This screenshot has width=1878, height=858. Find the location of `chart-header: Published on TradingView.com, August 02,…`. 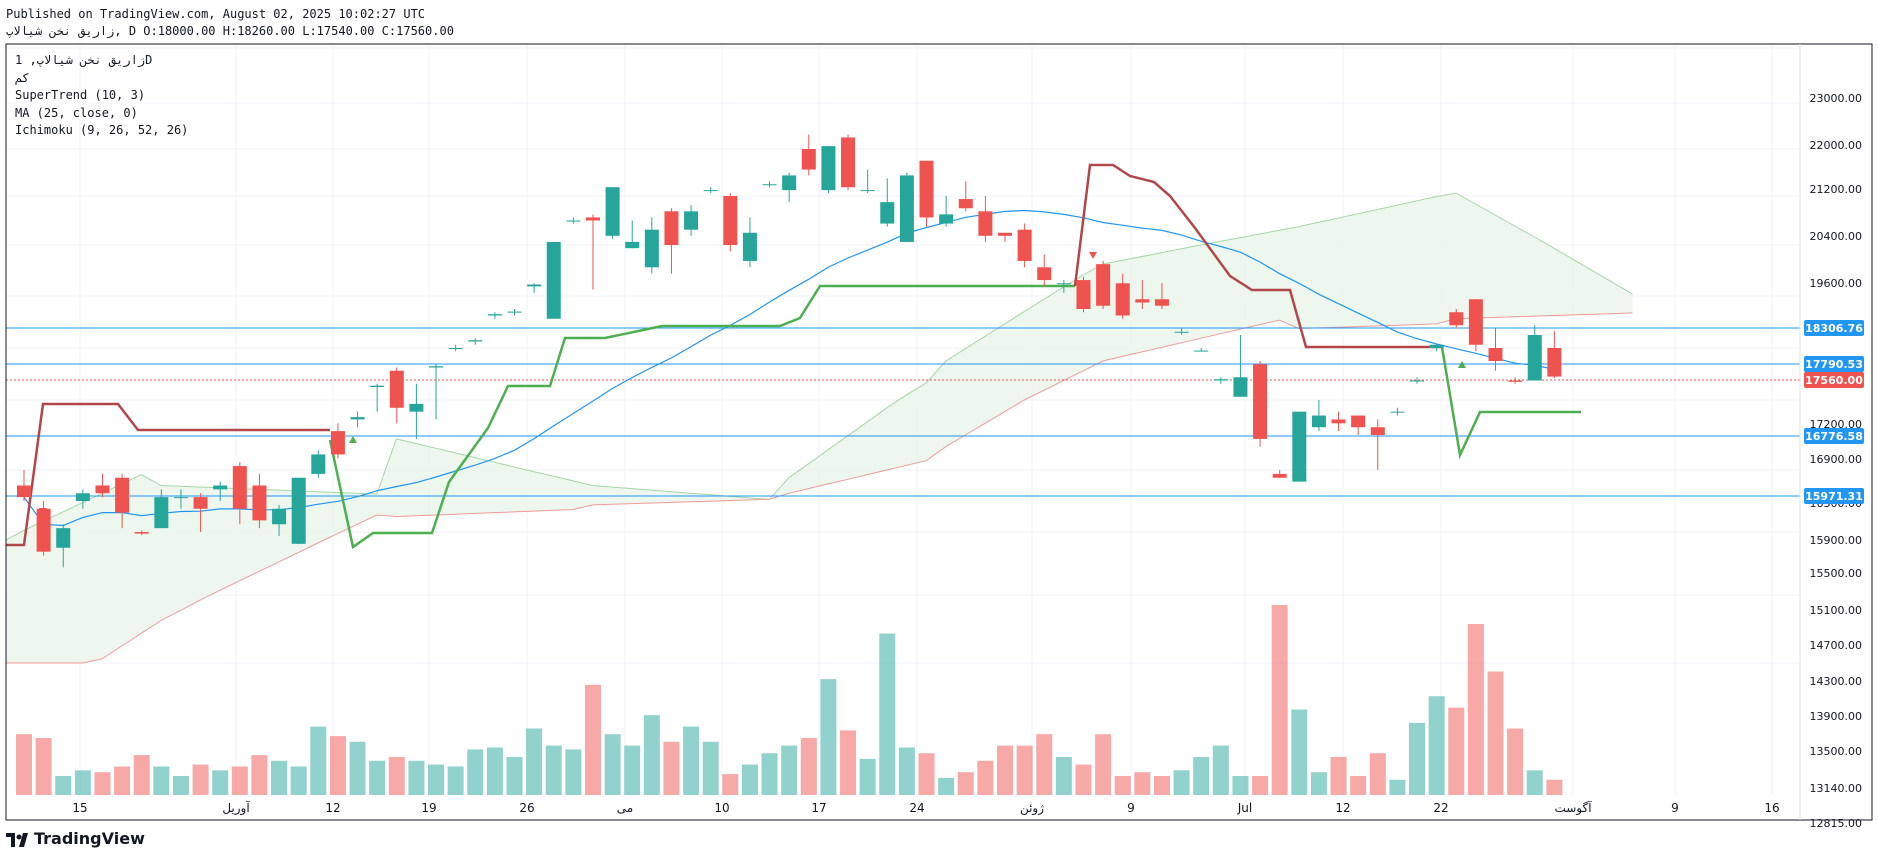

chart-header: Published on TradingView.com, August 02,… is located at coordinates (230, 23).